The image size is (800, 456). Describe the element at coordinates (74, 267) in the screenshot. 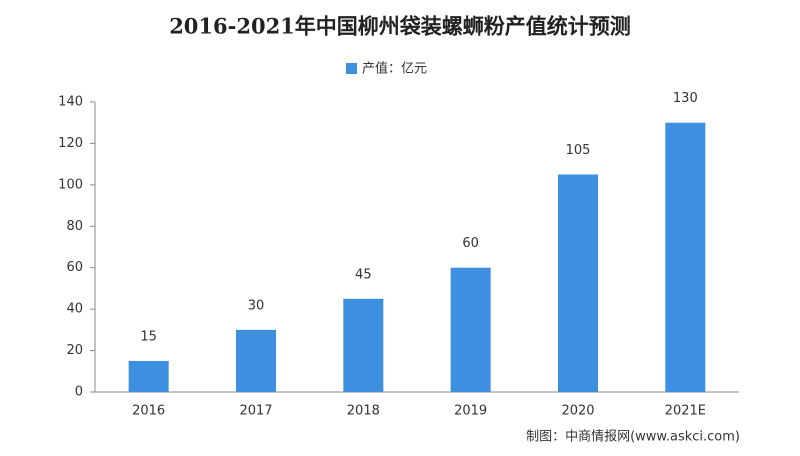

I see `y-tick-label: 60` at that location.